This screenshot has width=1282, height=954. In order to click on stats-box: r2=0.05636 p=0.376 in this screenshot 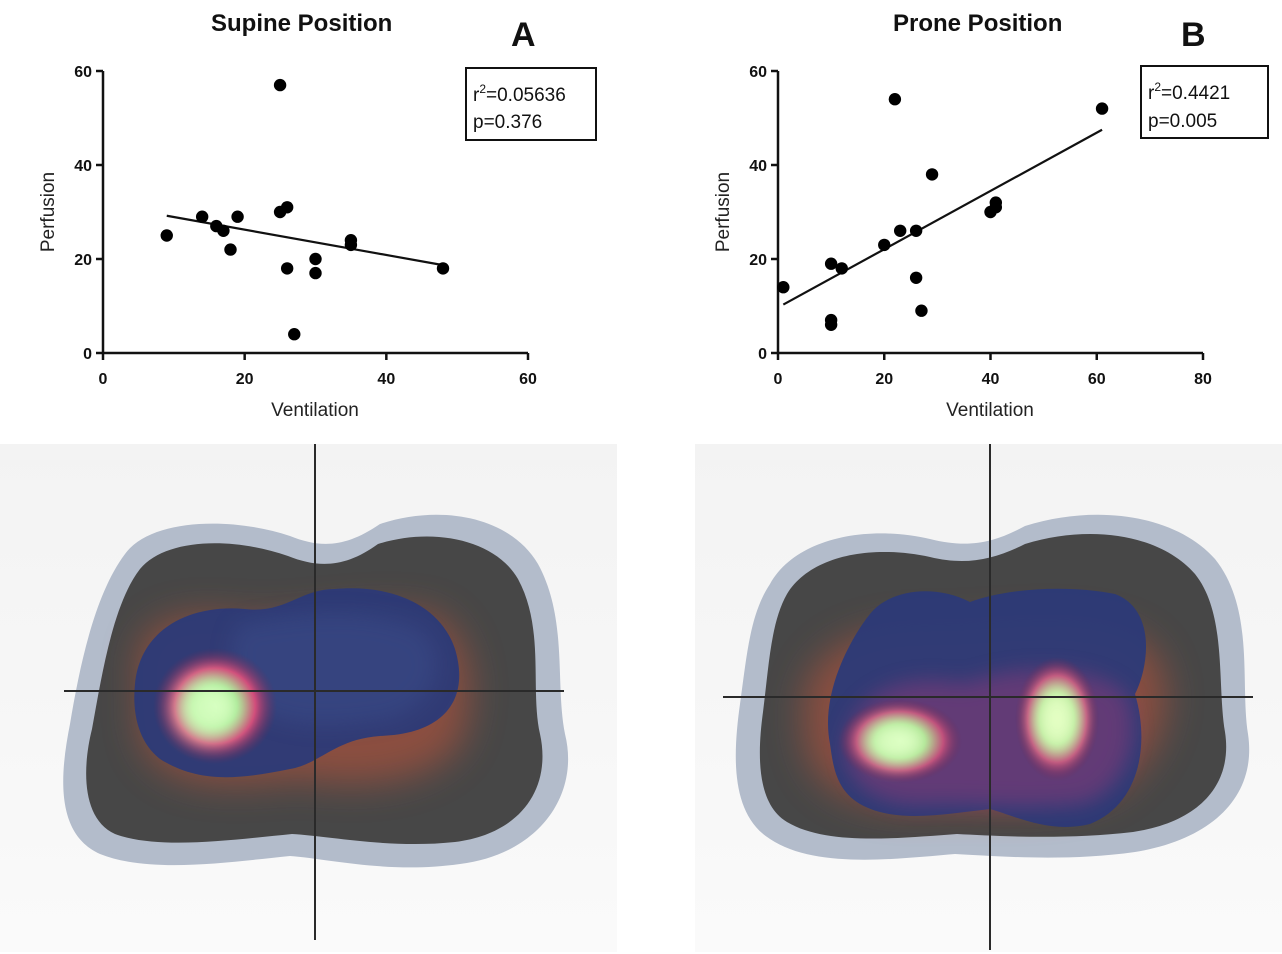, I will do `click(531, 104)`.